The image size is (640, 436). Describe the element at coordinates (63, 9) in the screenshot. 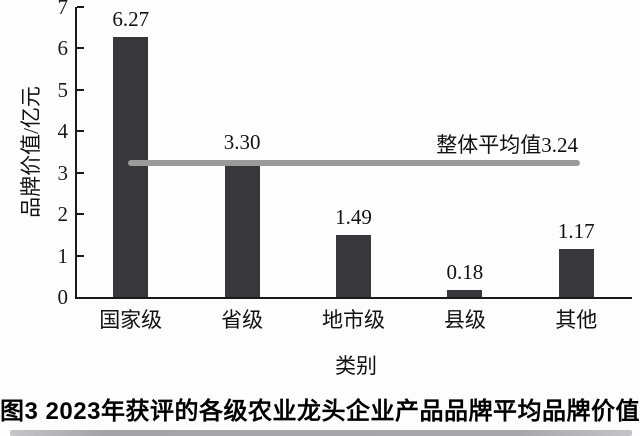

I see `y-tick-label: 7` at that location.